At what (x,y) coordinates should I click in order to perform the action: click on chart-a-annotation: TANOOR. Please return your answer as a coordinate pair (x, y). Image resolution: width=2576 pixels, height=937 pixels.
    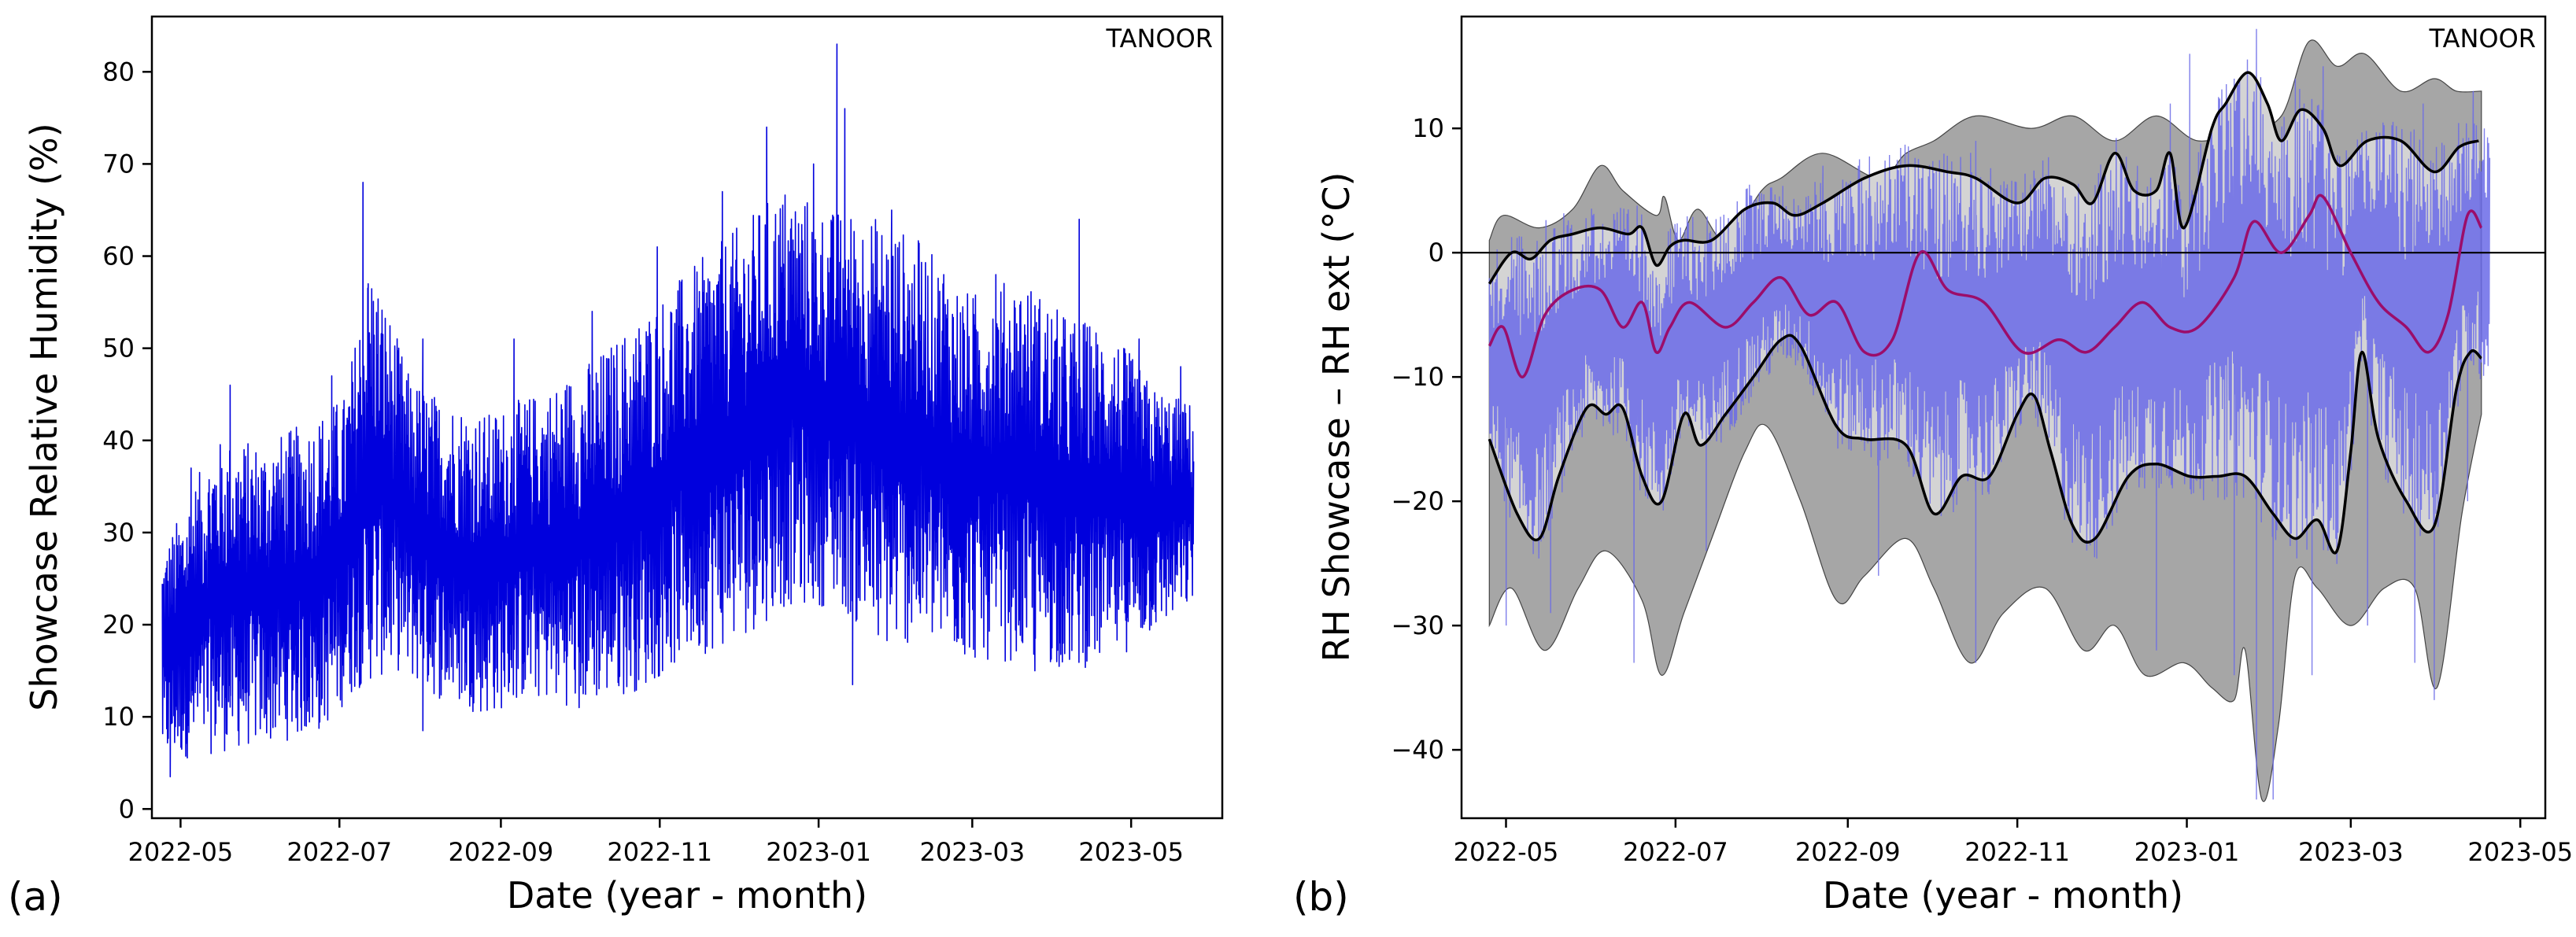
    Looking at the image, I should click on (1160, 39).